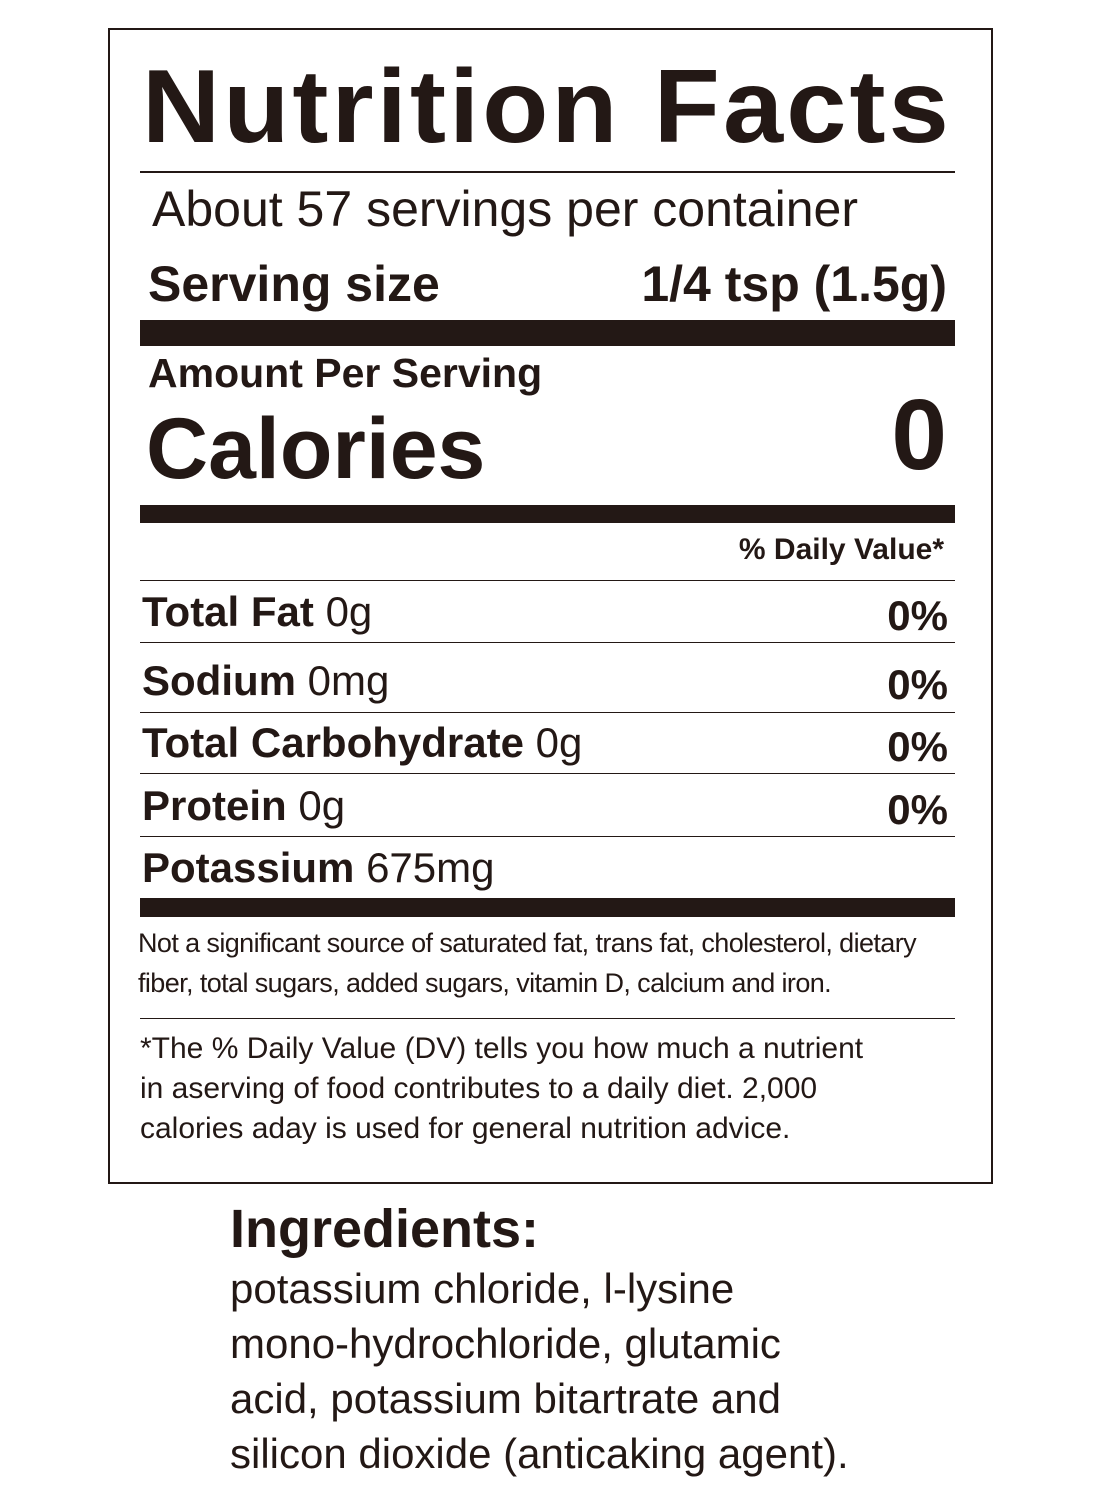 This screenshot has height=1500, width=1100. Describe the element at coordinates (545, 867) in the screenshot. I see `nutrient-row: Potassium 675mg` at that location.